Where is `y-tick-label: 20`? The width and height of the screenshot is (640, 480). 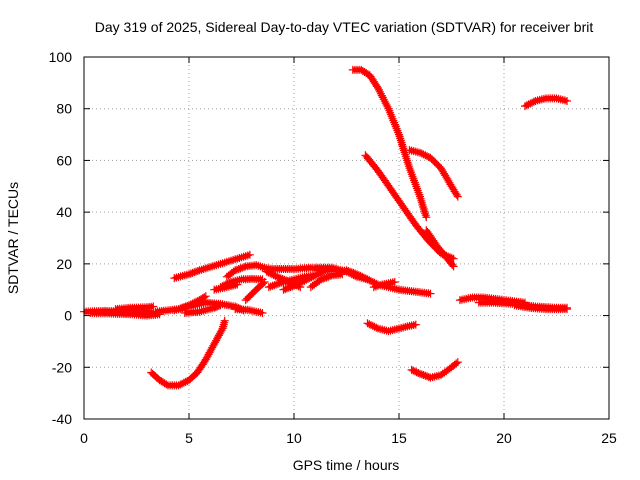 y-tick-label: 20 is located at coordinates (64, 264).